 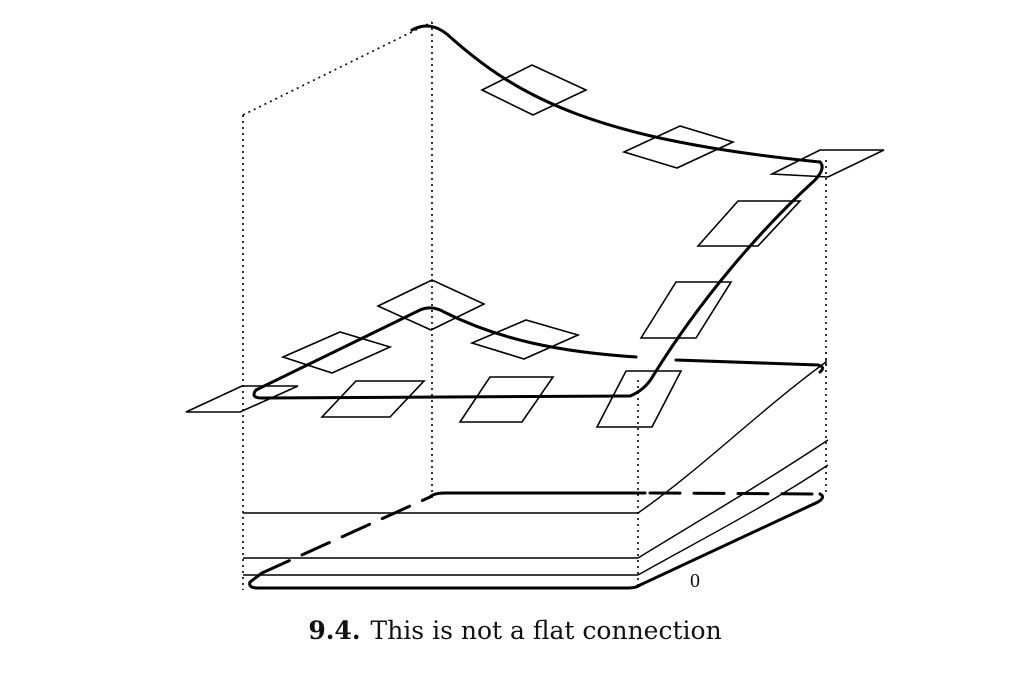 I want to click on caption-text: This is not a flat connection, so click(x=546, y=630).